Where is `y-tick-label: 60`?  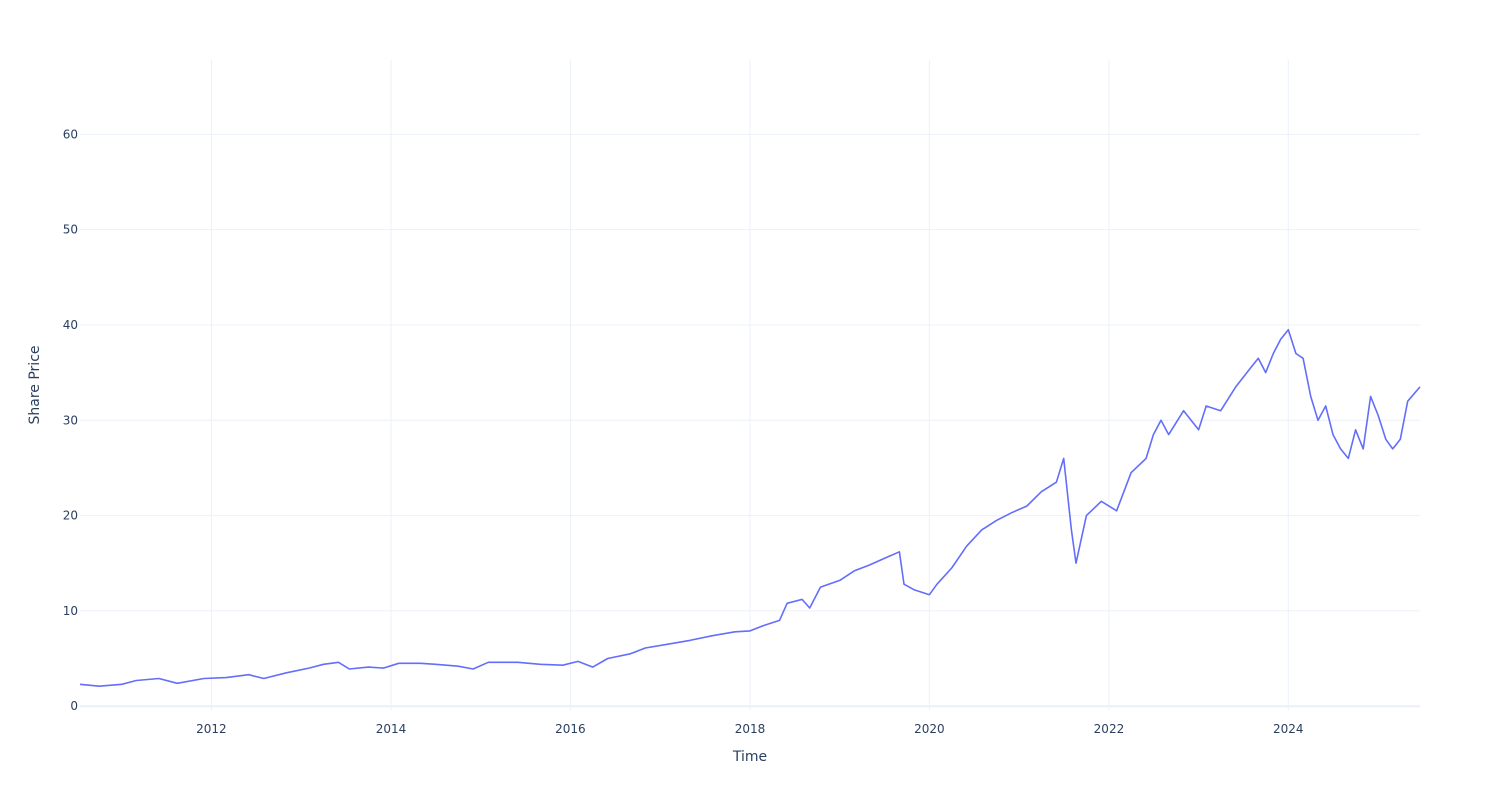
y-tick-label: 60 is located at coordinates (70, 134).